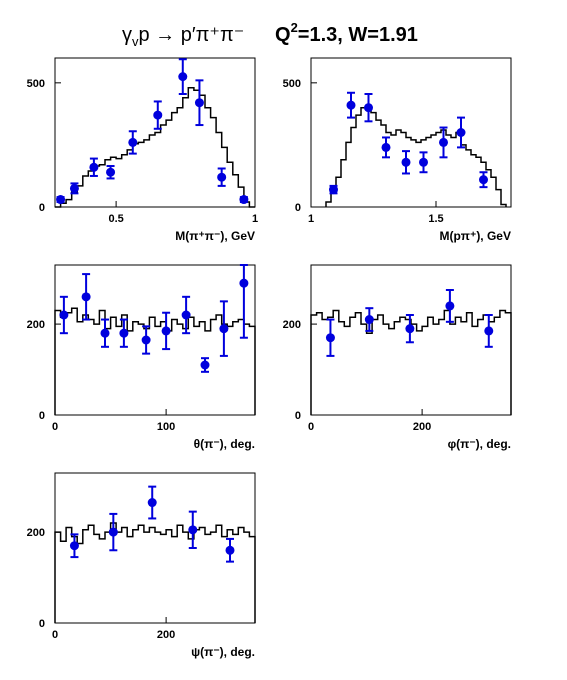 The image size is (567, 680). What do you see at coordinates (215, 236) in the screenshot?
I see `x-axis-label: M(π⁺π⁻), GeV` at bounding box center [215, 236].